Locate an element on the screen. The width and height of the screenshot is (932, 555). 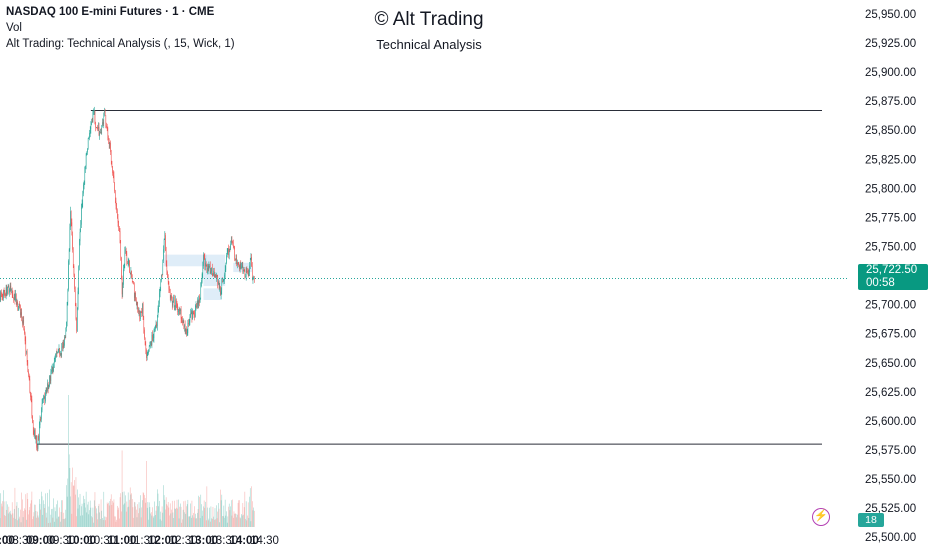
lightning-bolt-icon: ⚡ is located at coordinates (821, 517).